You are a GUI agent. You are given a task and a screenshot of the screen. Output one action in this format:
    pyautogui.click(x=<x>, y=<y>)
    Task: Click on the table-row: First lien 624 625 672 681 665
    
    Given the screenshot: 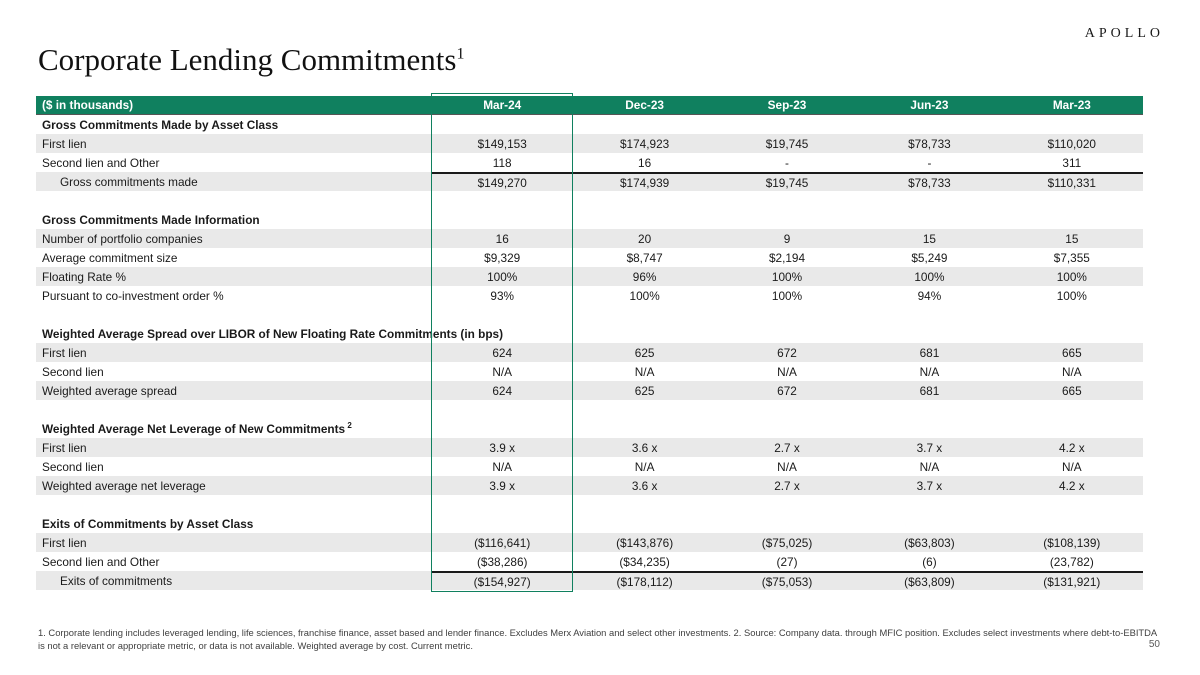 What is the action you would take?
    pyautogui.click(x=589, y=352)
    